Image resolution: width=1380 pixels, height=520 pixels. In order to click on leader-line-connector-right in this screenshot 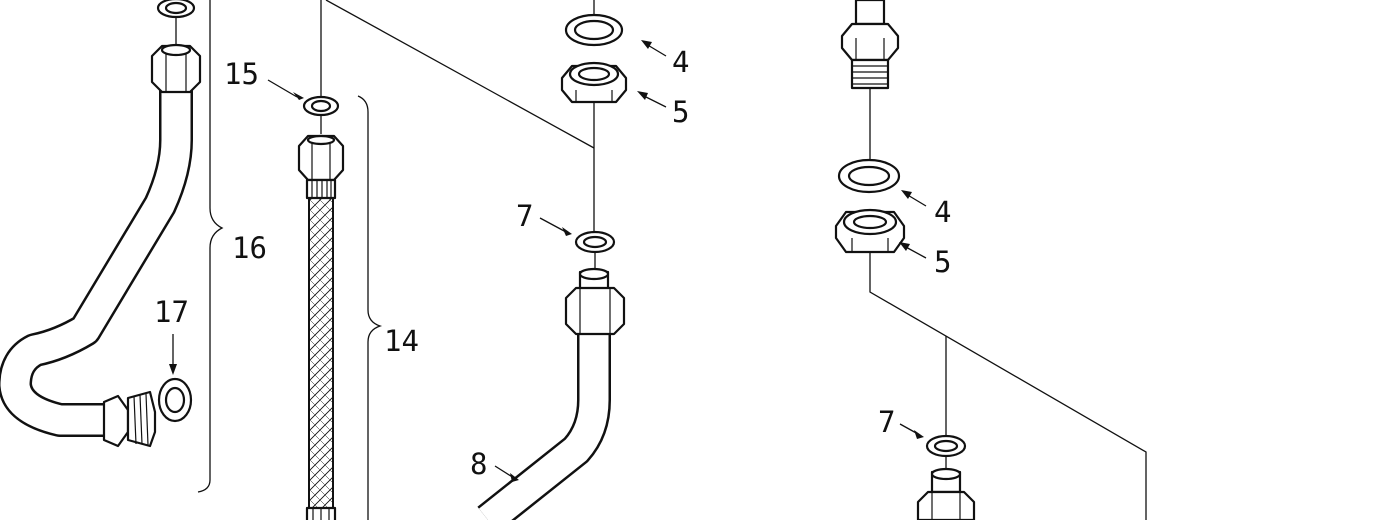, I will do `click(1008, 386)`.